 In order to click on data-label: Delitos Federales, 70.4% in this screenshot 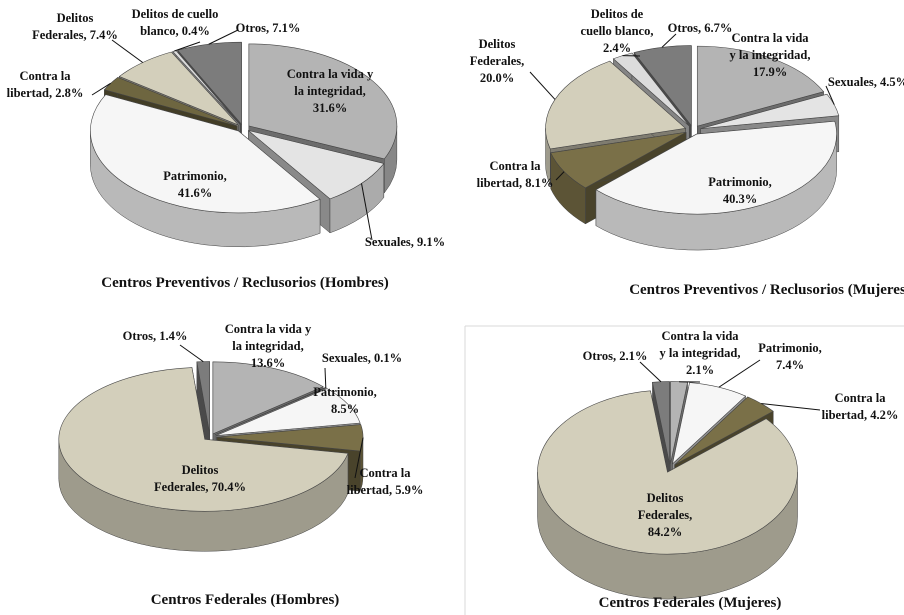, I will do `click(200, 478)`.